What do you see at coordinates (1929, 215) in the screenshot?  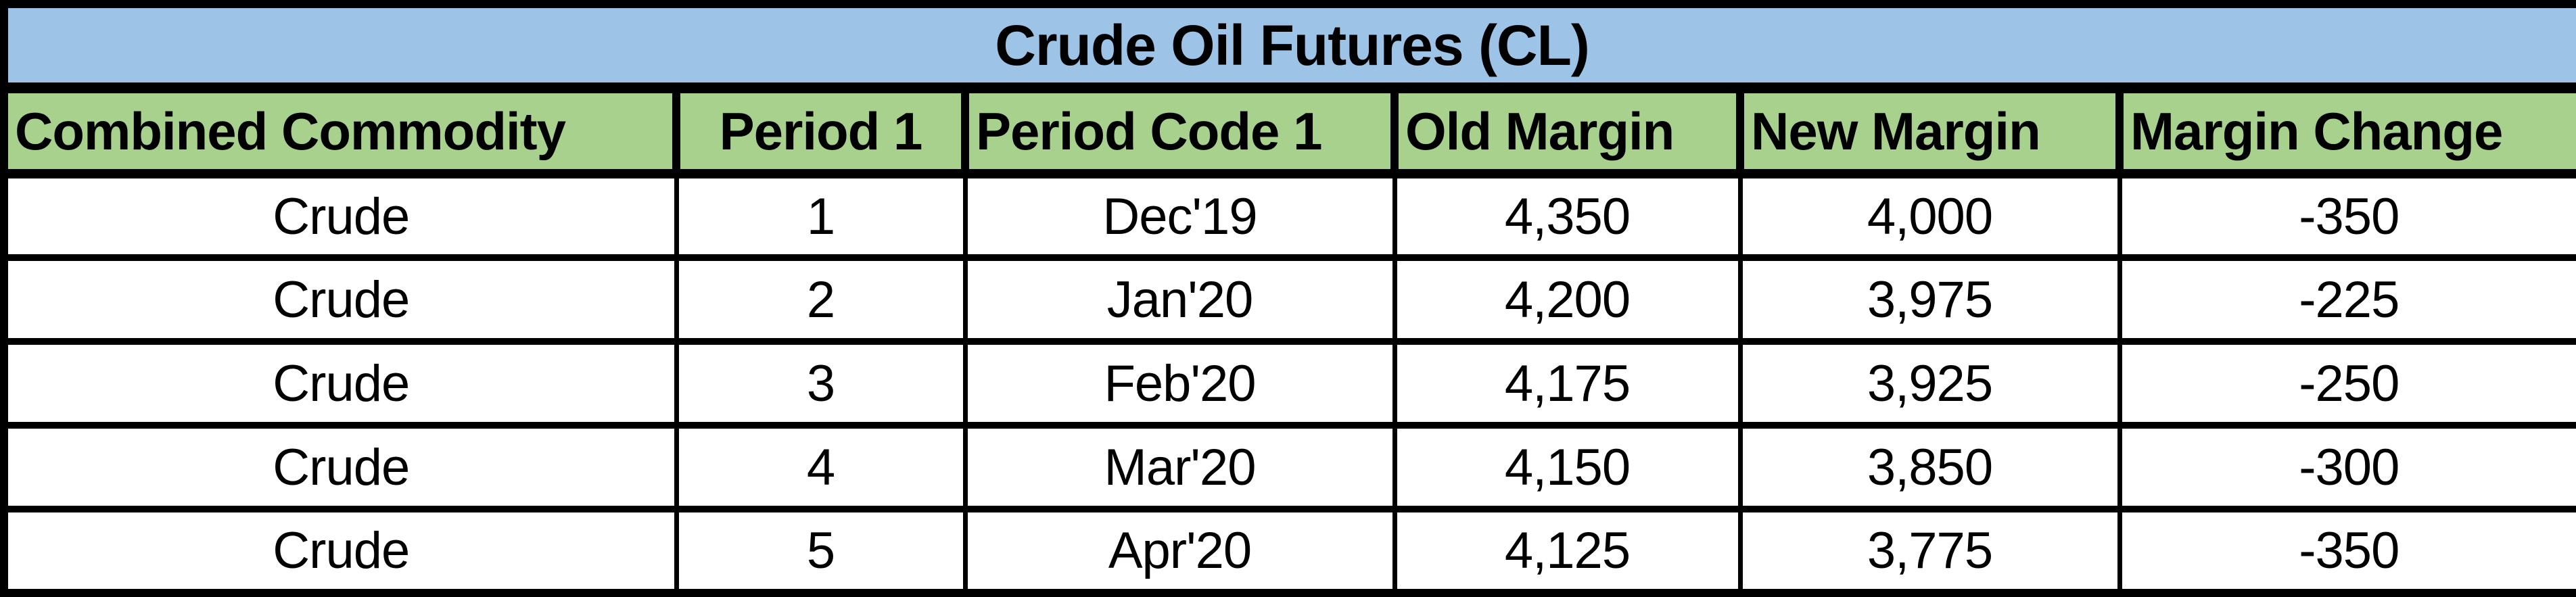 I see `cell: 4,000` at bounding box center [1929, 215].